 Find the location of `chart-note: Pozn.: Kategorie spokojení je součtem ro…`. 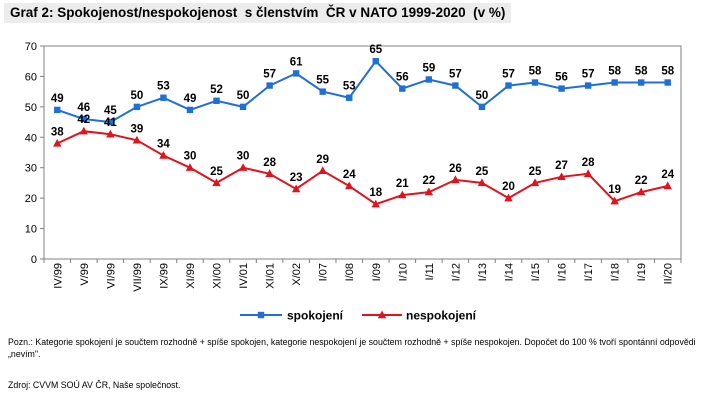

chart-note: Pozn.: Kategorie spokojení je součtem ro… is located at coordinates (352, 348).